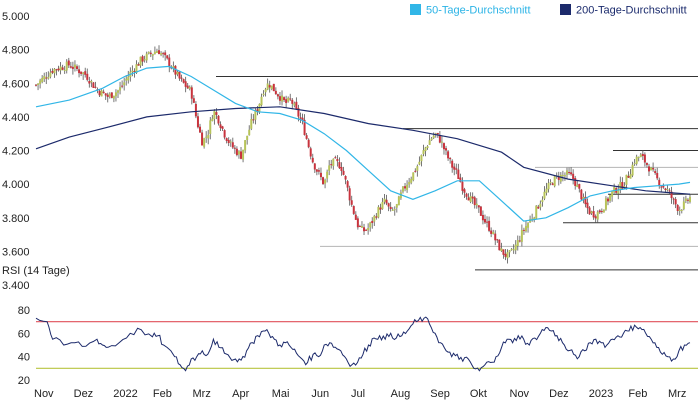 This screenshot has width=700, height=405. Describe the element at coordinates (478, 394) in the screenshot. I see `time-tick-label: Okt` at that location.